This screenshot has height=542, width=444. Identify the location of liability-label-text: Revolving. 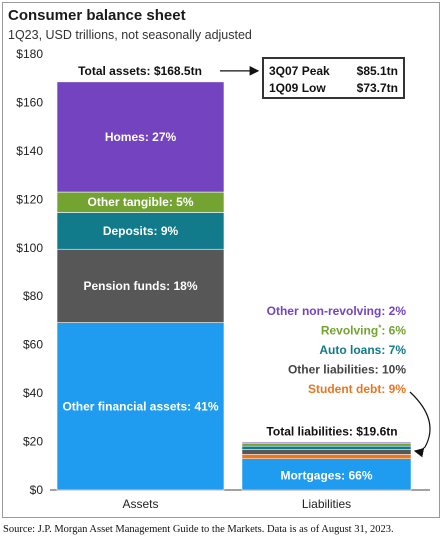
(349, 331).